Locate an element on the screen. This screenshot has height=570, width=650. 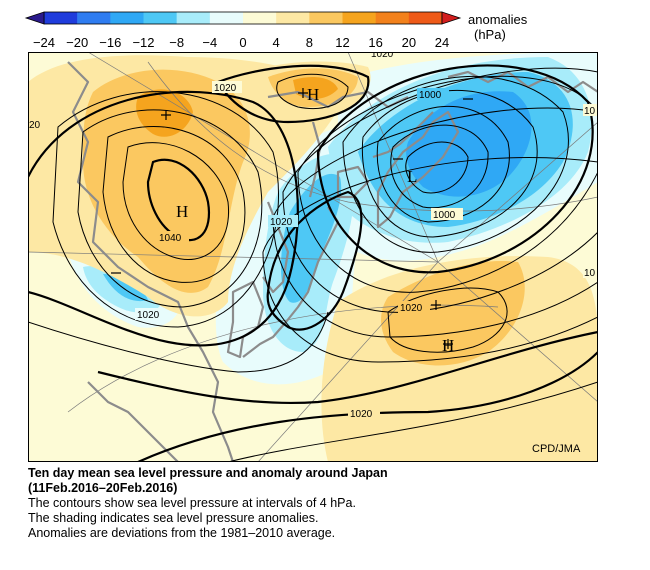
isobar-1020-central is located at coordinates (314, 260).